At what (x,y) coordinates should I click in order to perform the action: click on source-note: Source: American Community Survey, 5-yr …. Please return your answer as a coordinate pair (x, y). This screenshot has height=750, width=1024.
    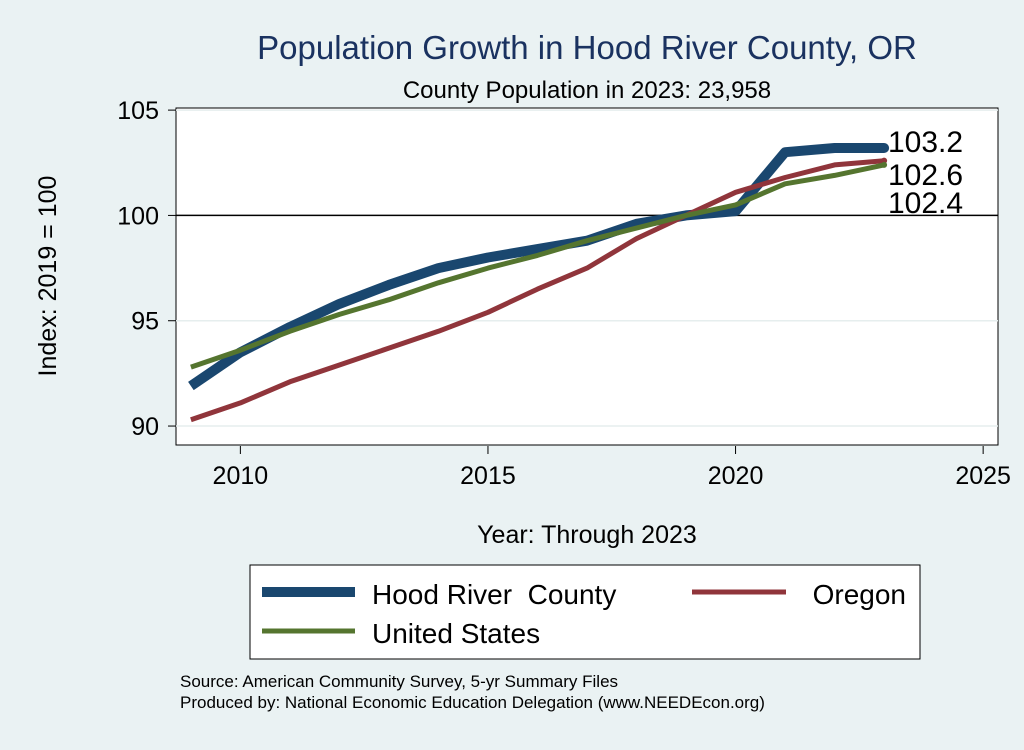
    Looking at the image, I should click on (399, 681).